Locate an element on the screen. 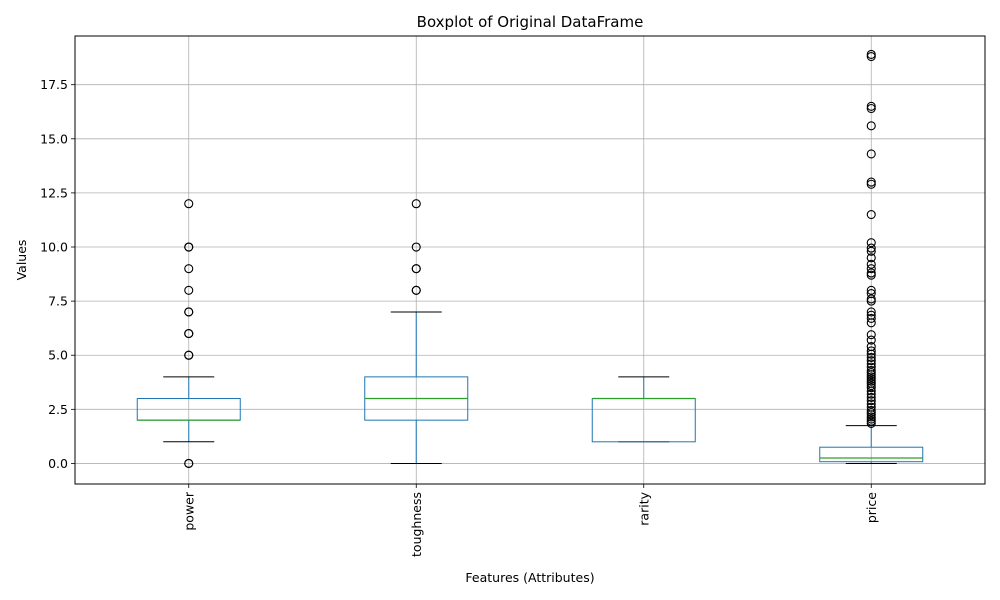  y-tick-label: 7.5 is located at coordinates (58, 301).